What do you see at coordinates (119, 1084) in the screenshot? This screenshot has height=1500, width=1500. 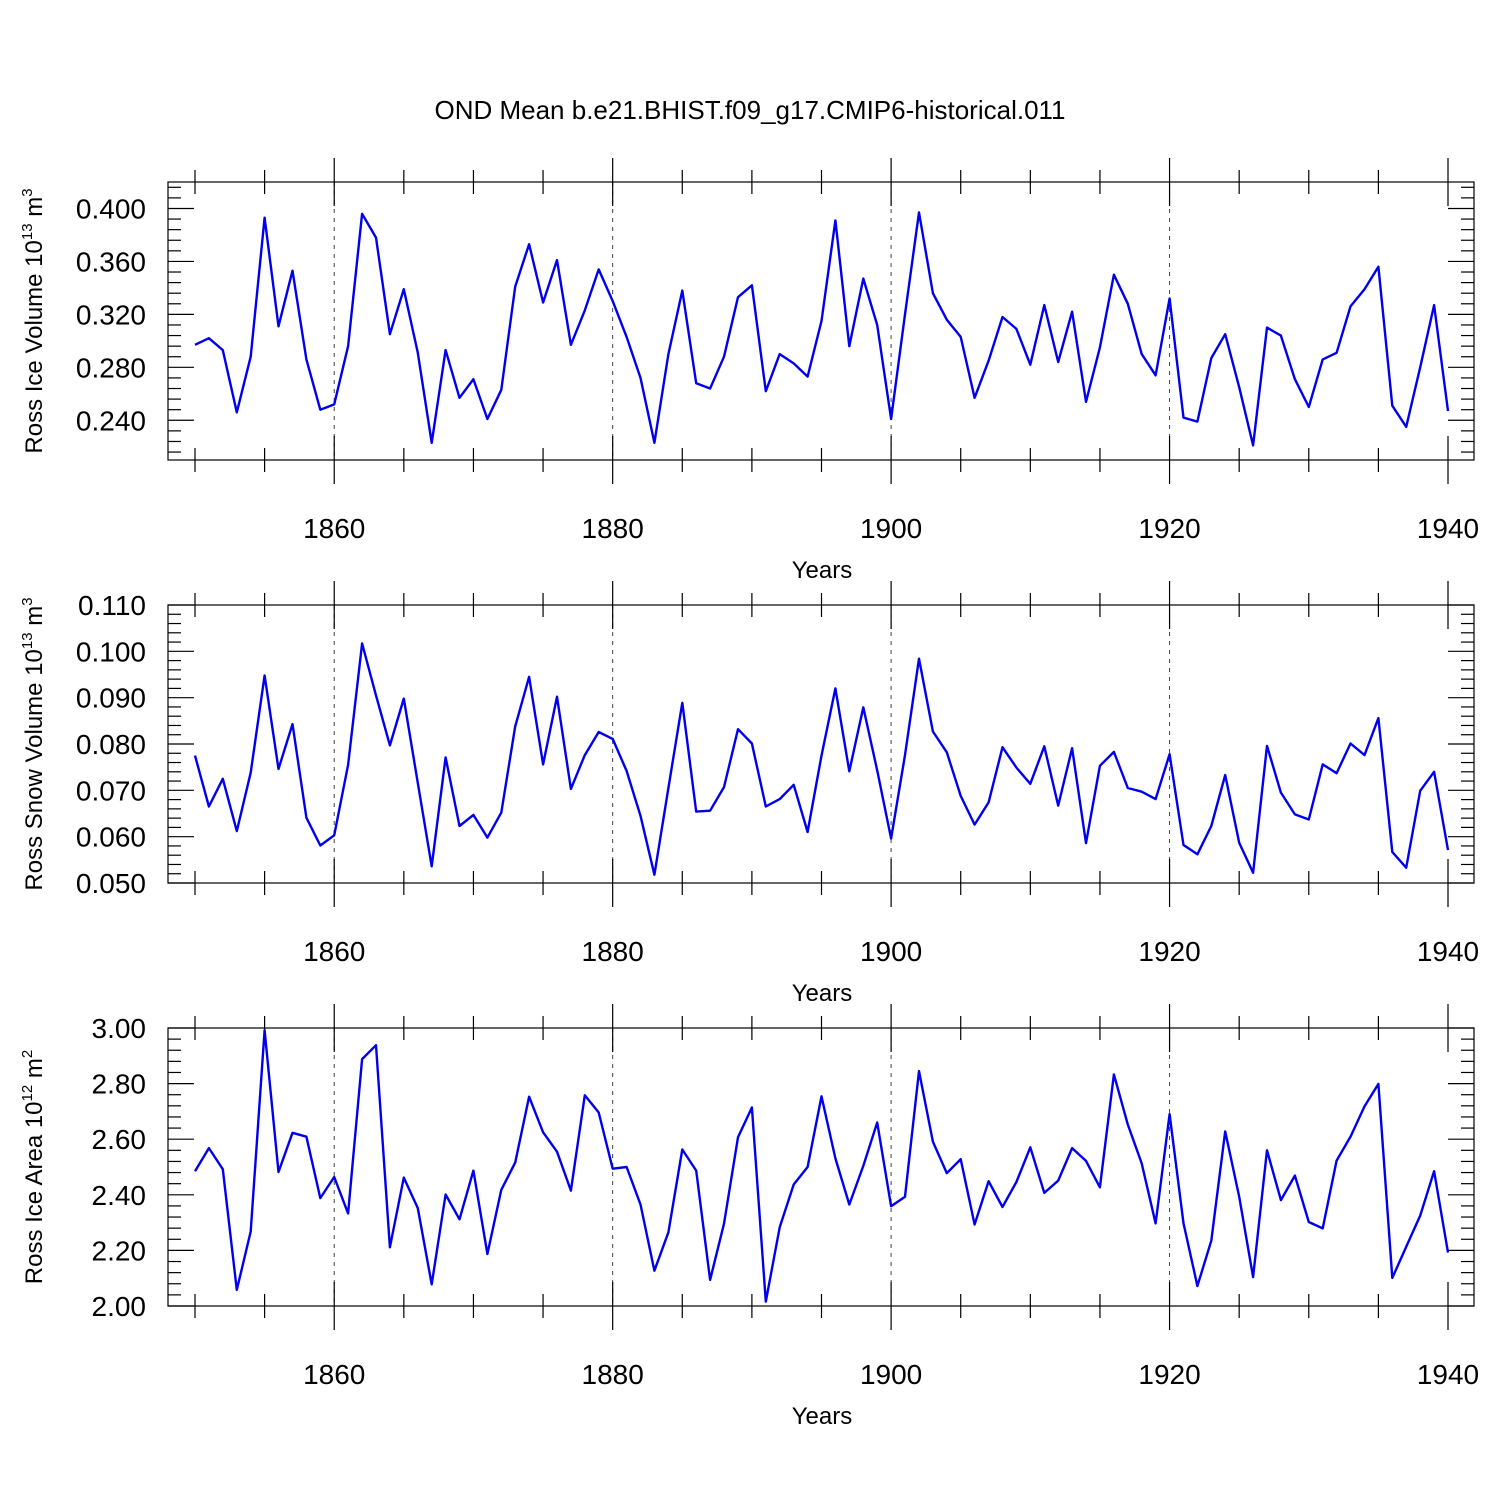 I see `y-tick-label: 2.80` at bounding box center [119, 1084].